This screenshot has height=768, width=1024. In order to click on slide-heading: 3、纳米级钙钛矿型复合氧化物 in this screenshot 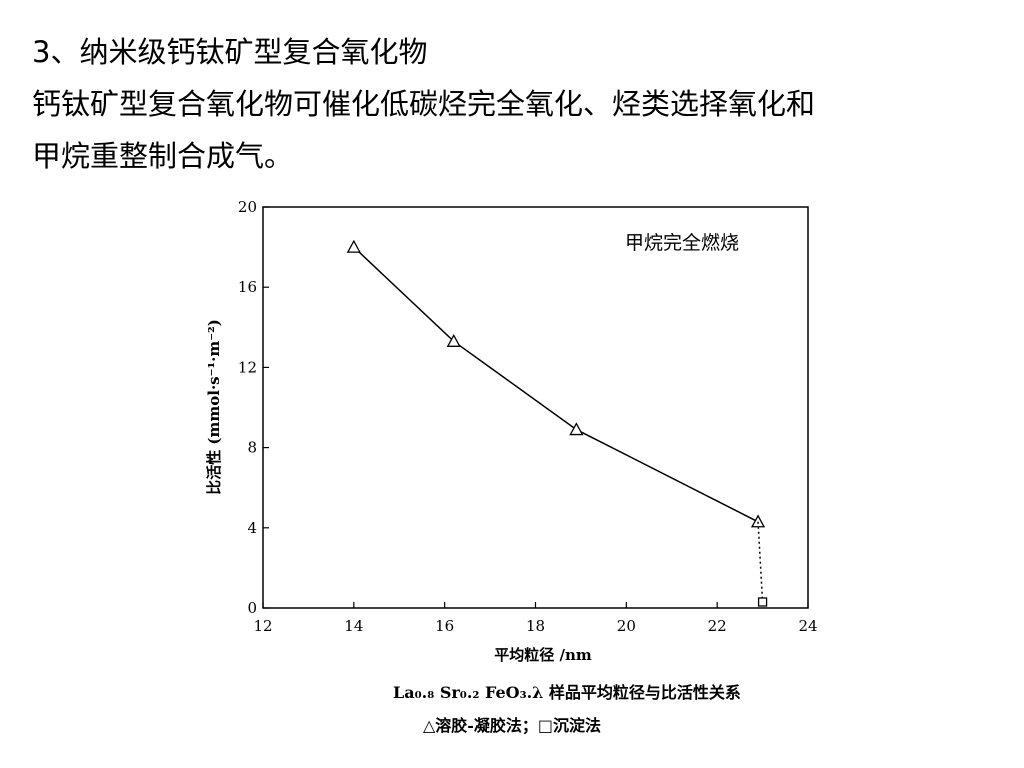, I will do `click(230, 52)`.